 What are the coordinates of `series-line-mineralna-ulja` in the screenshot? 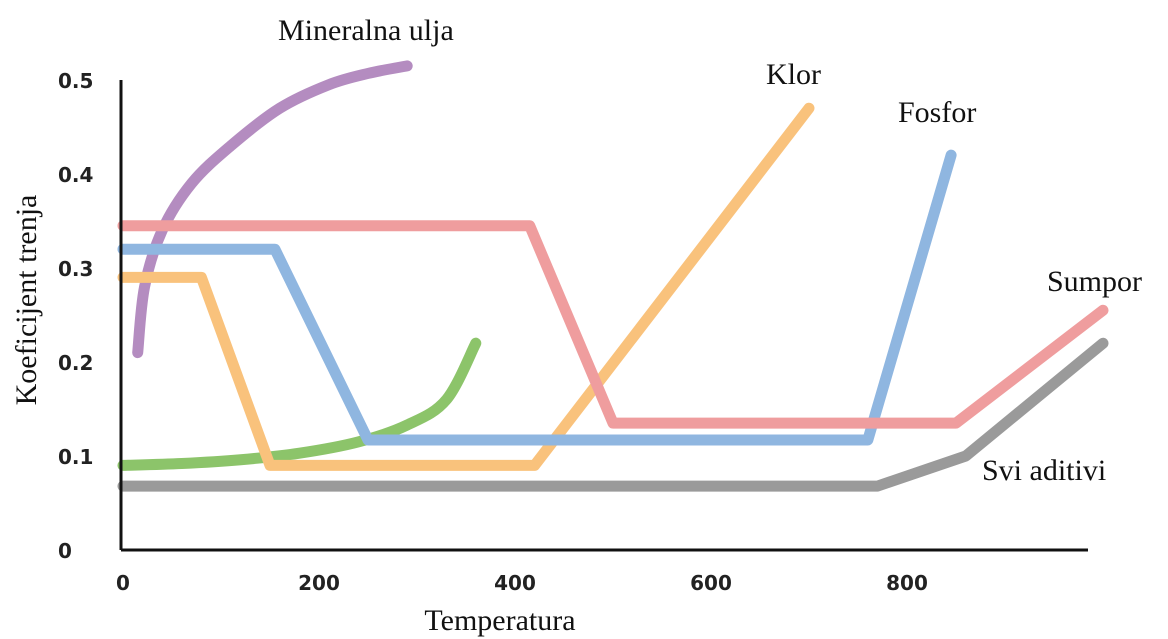 It's located at (272, 209).